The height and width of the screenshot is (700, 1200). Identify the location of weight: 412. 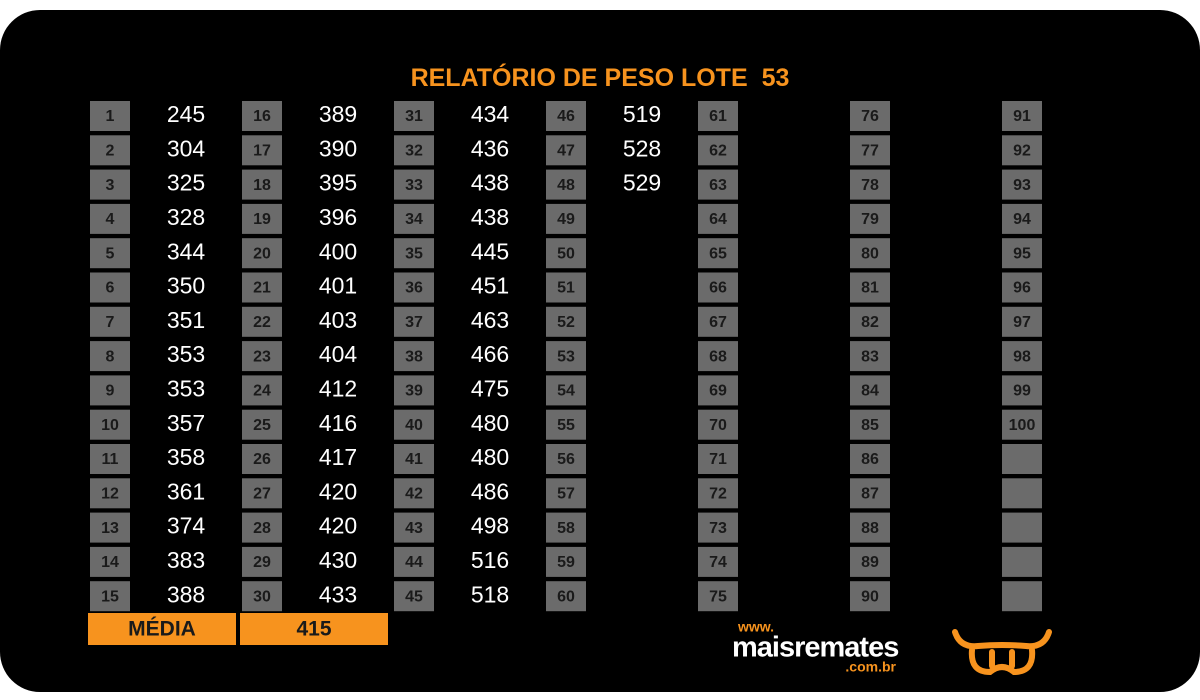
(338, 388).